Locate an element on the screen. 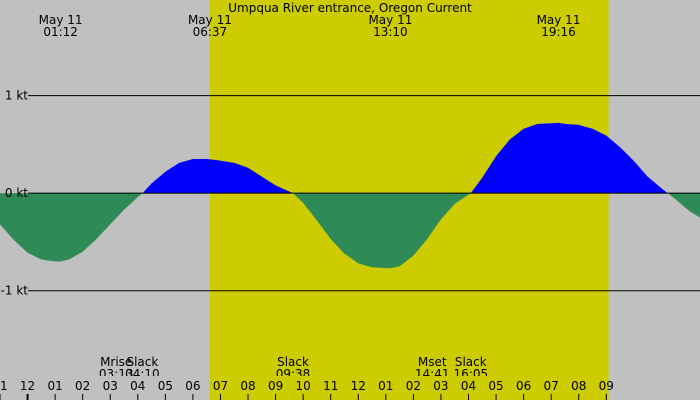 The image size is (700, 400). y-axis-labels: 1 kt 0 kt -1 kt is located at coordinates (15, 193).